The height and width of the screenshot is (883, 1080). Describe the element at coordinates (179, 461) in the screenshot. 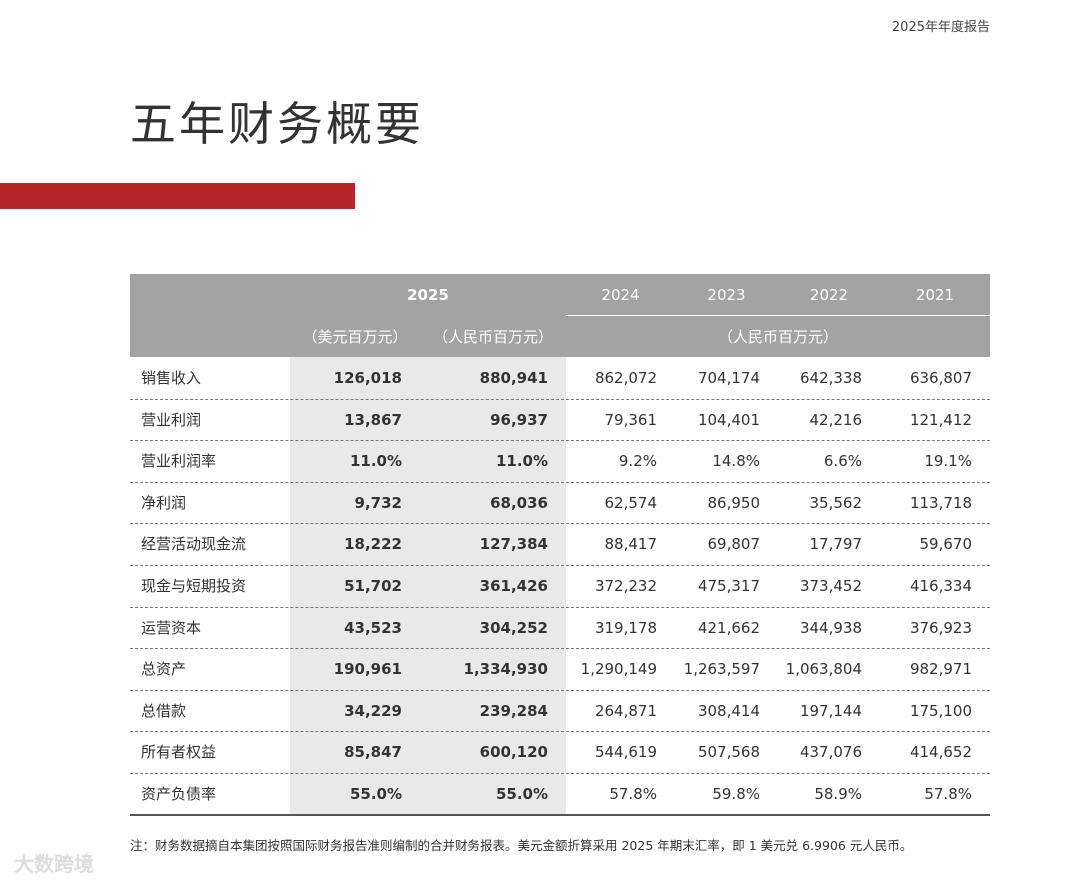

I see `row-label: 营业利润率` at that location.